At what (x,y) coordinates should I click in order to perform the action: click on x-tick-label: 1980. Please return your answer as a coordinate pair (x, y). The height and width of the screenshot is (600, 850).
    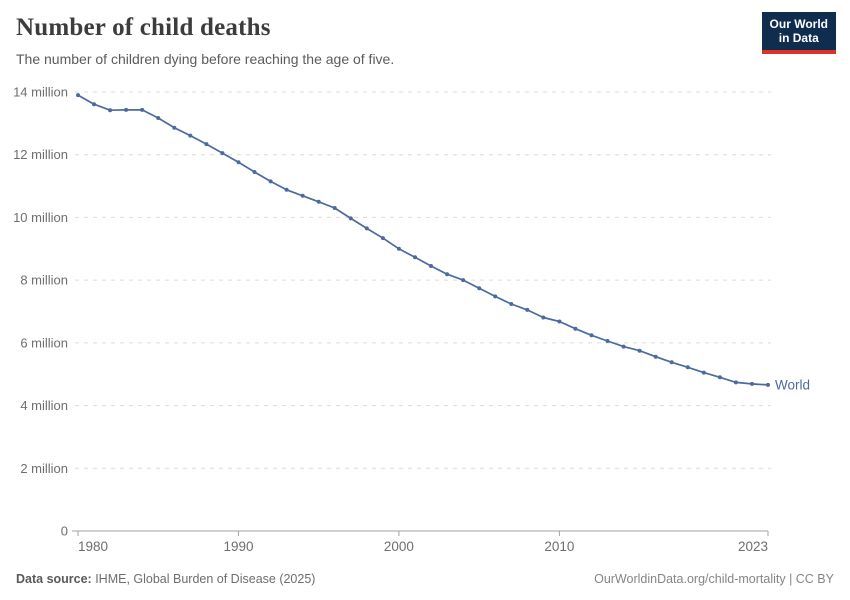
    Looking at the image, I should click on (93, 546).